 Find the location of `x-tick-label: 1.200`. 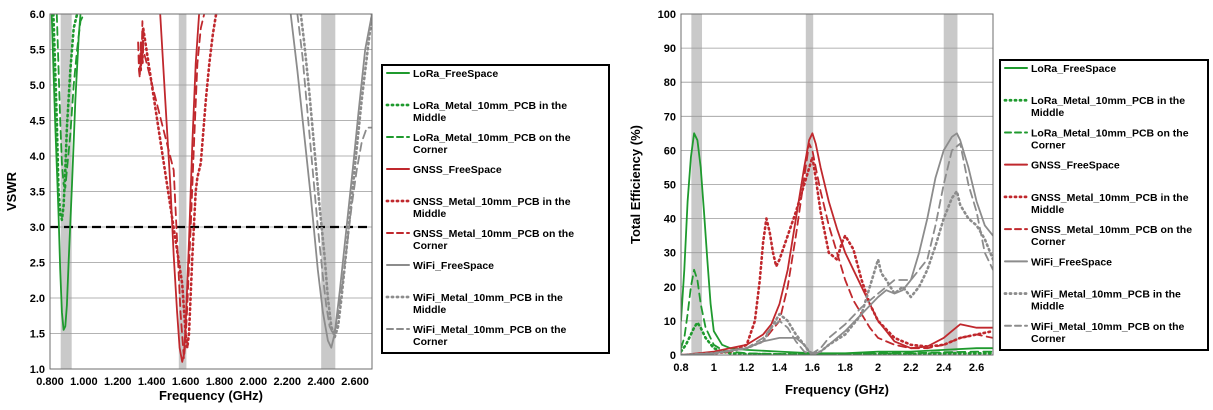

x-tick-label: 1.200 is located at coordinates (118, 382).